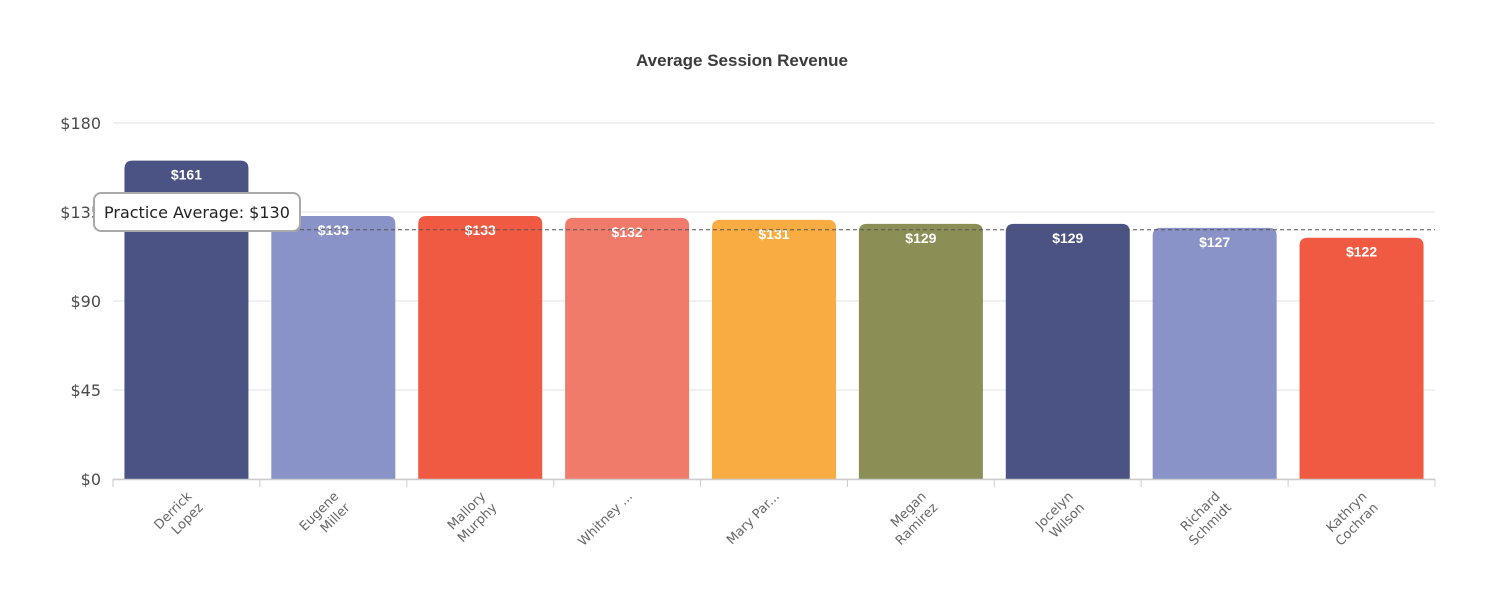 Image resolution: width=1500 pixels, height=600 pixels. What do you see at coordinates (911, 518) in the screenshot?
I see `x-tick-label: MeganRamirez` at bounding box center [911, 518].